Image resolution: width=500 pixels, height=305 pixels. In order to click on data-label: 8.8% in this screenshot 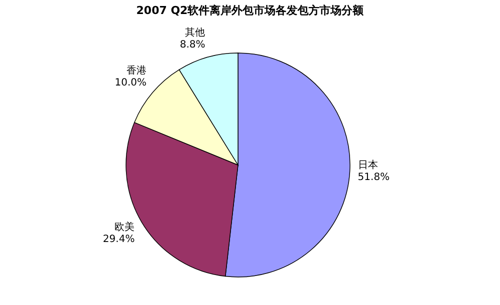, I will do `click(193, 45)`.